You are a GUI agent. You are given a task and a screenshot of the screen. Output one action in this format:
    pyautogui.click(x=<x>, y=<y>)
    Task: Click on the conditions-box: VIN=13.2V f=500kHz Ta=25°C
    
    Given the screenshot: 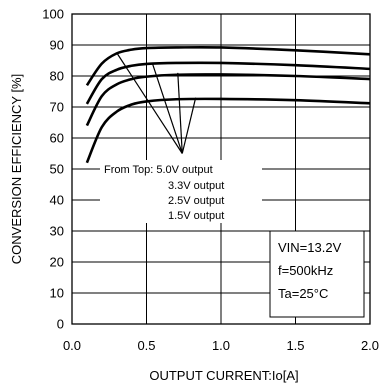 What is the action you would take?
    pyautogui.click(x=317, y=274)
    